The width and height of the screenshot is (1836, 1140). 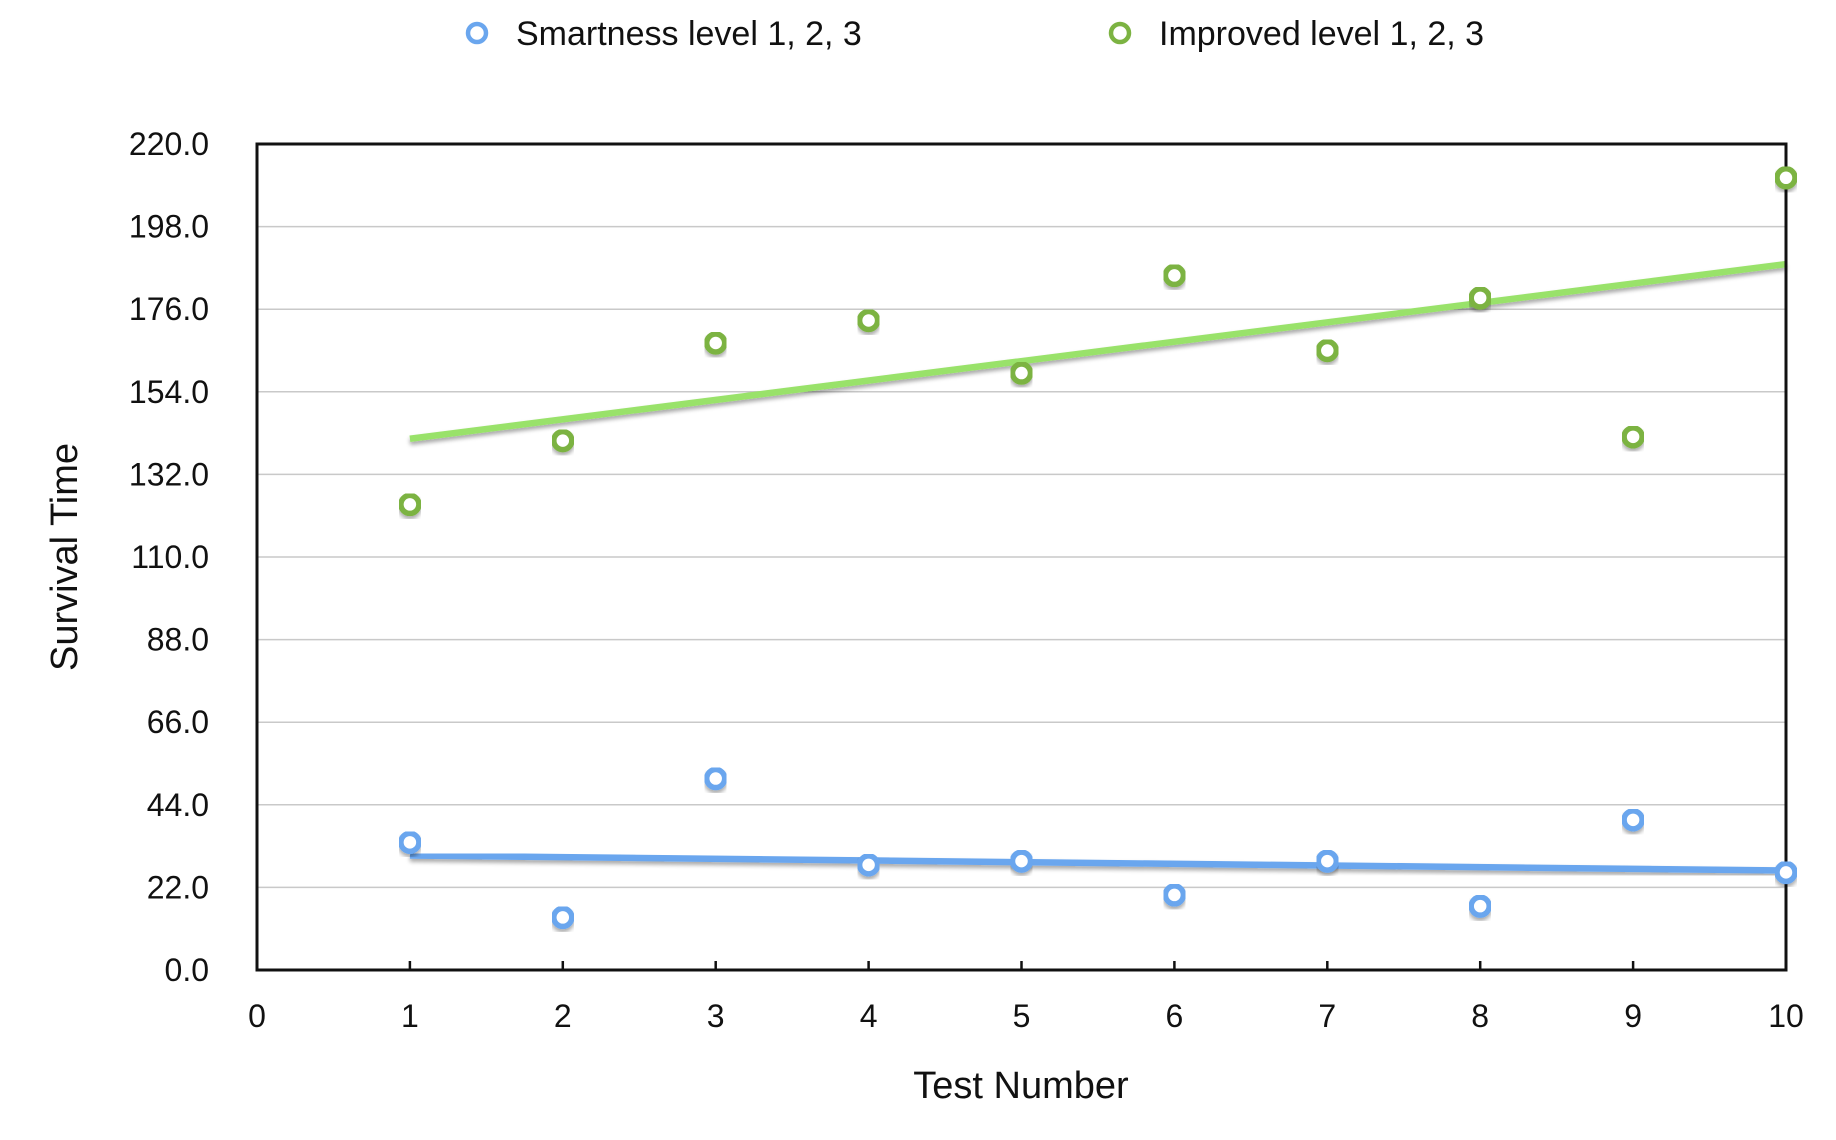 I want to click on y-axis-title: Survival Time, so click(x=65, y=557).